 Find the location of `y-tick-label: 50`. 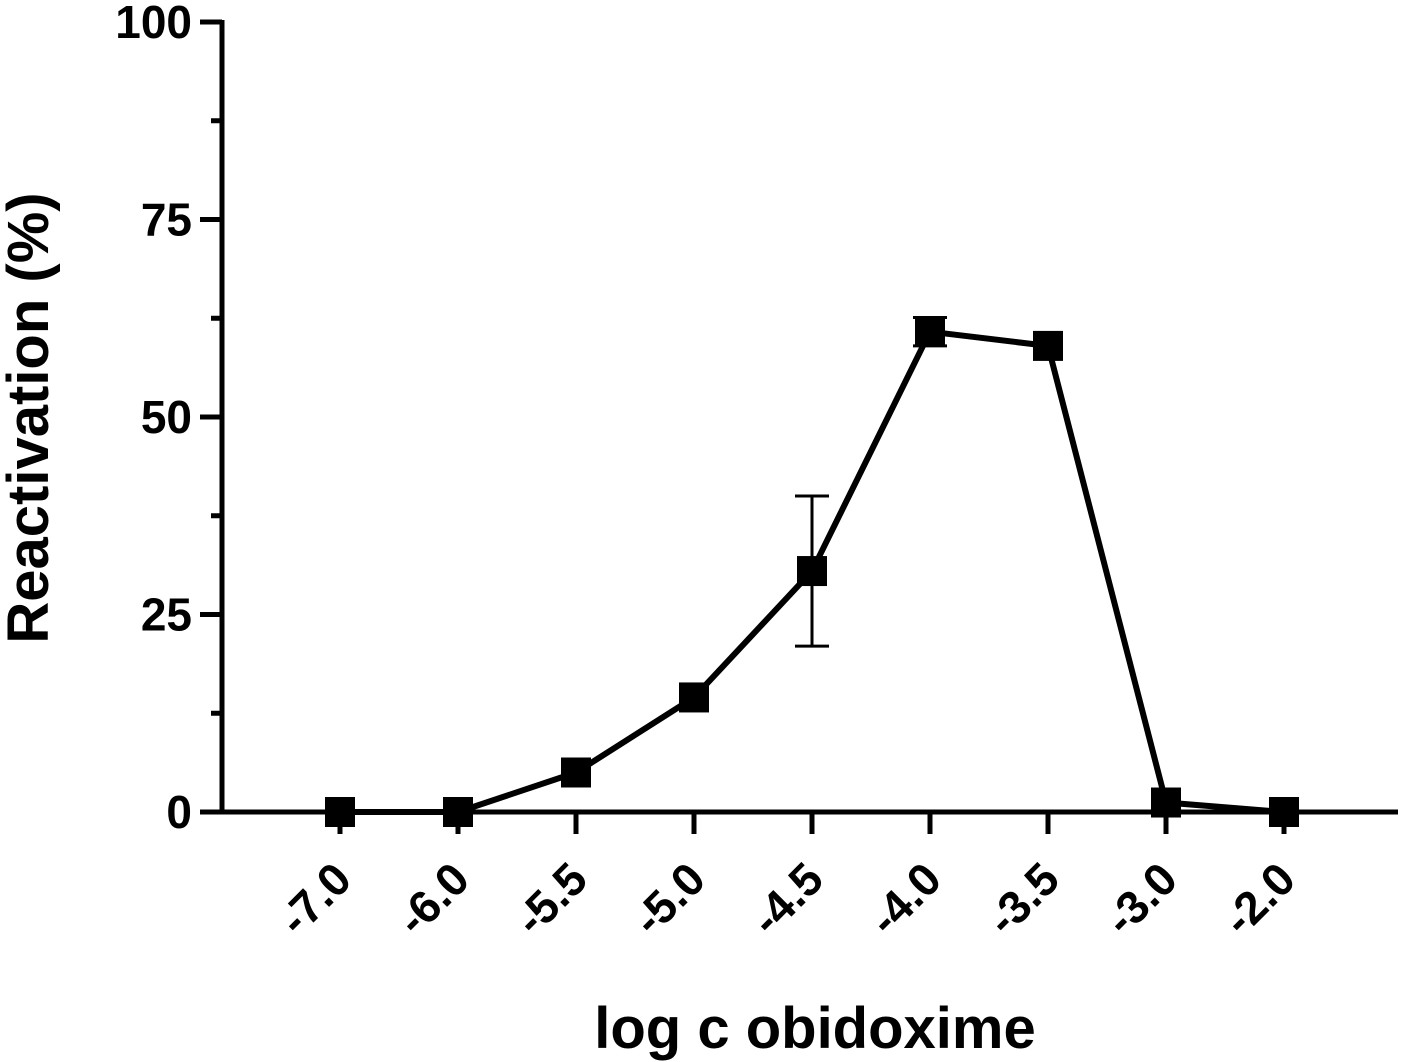

y-tick-label: 50 is located at coordinates (166, 417).